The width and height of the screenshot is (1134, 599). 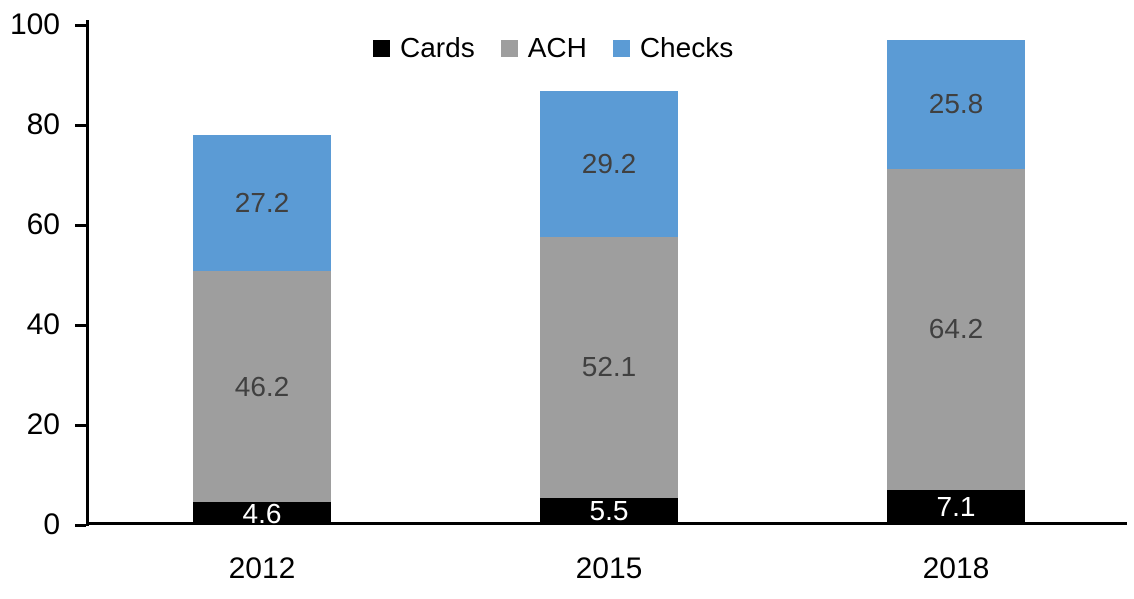 I want to click on bar-segment-cards: 5.5, so click(x=609, y=511).